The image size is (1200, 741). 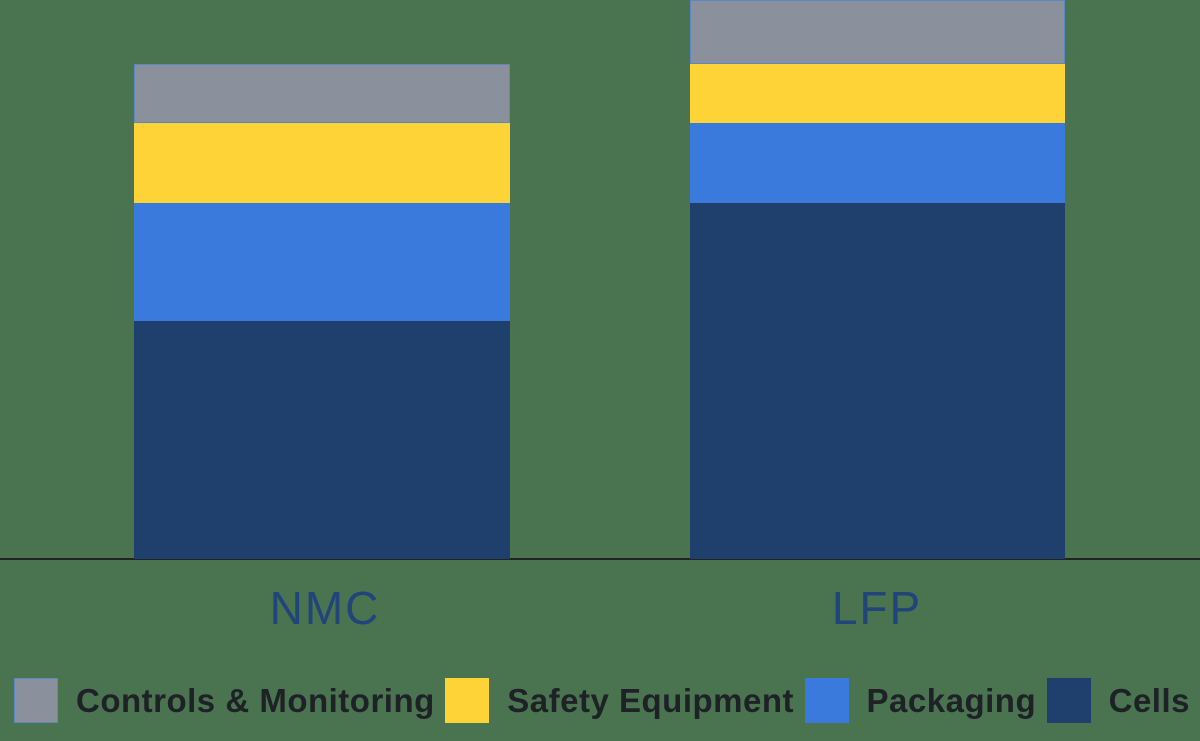 What do you see at coordinates (322, 262) in the screenshot?
I see `segment-packaging-nmc` at bounding box center [322, 262].